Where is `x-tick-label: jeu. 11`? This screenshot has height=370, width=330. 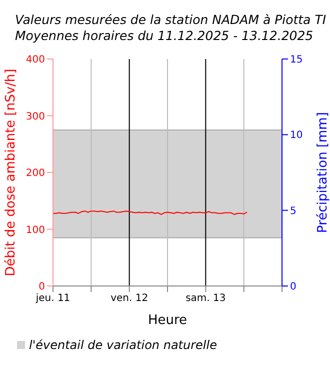
x-tick-label: jeu. 11 is located at coordinates (52, 298).